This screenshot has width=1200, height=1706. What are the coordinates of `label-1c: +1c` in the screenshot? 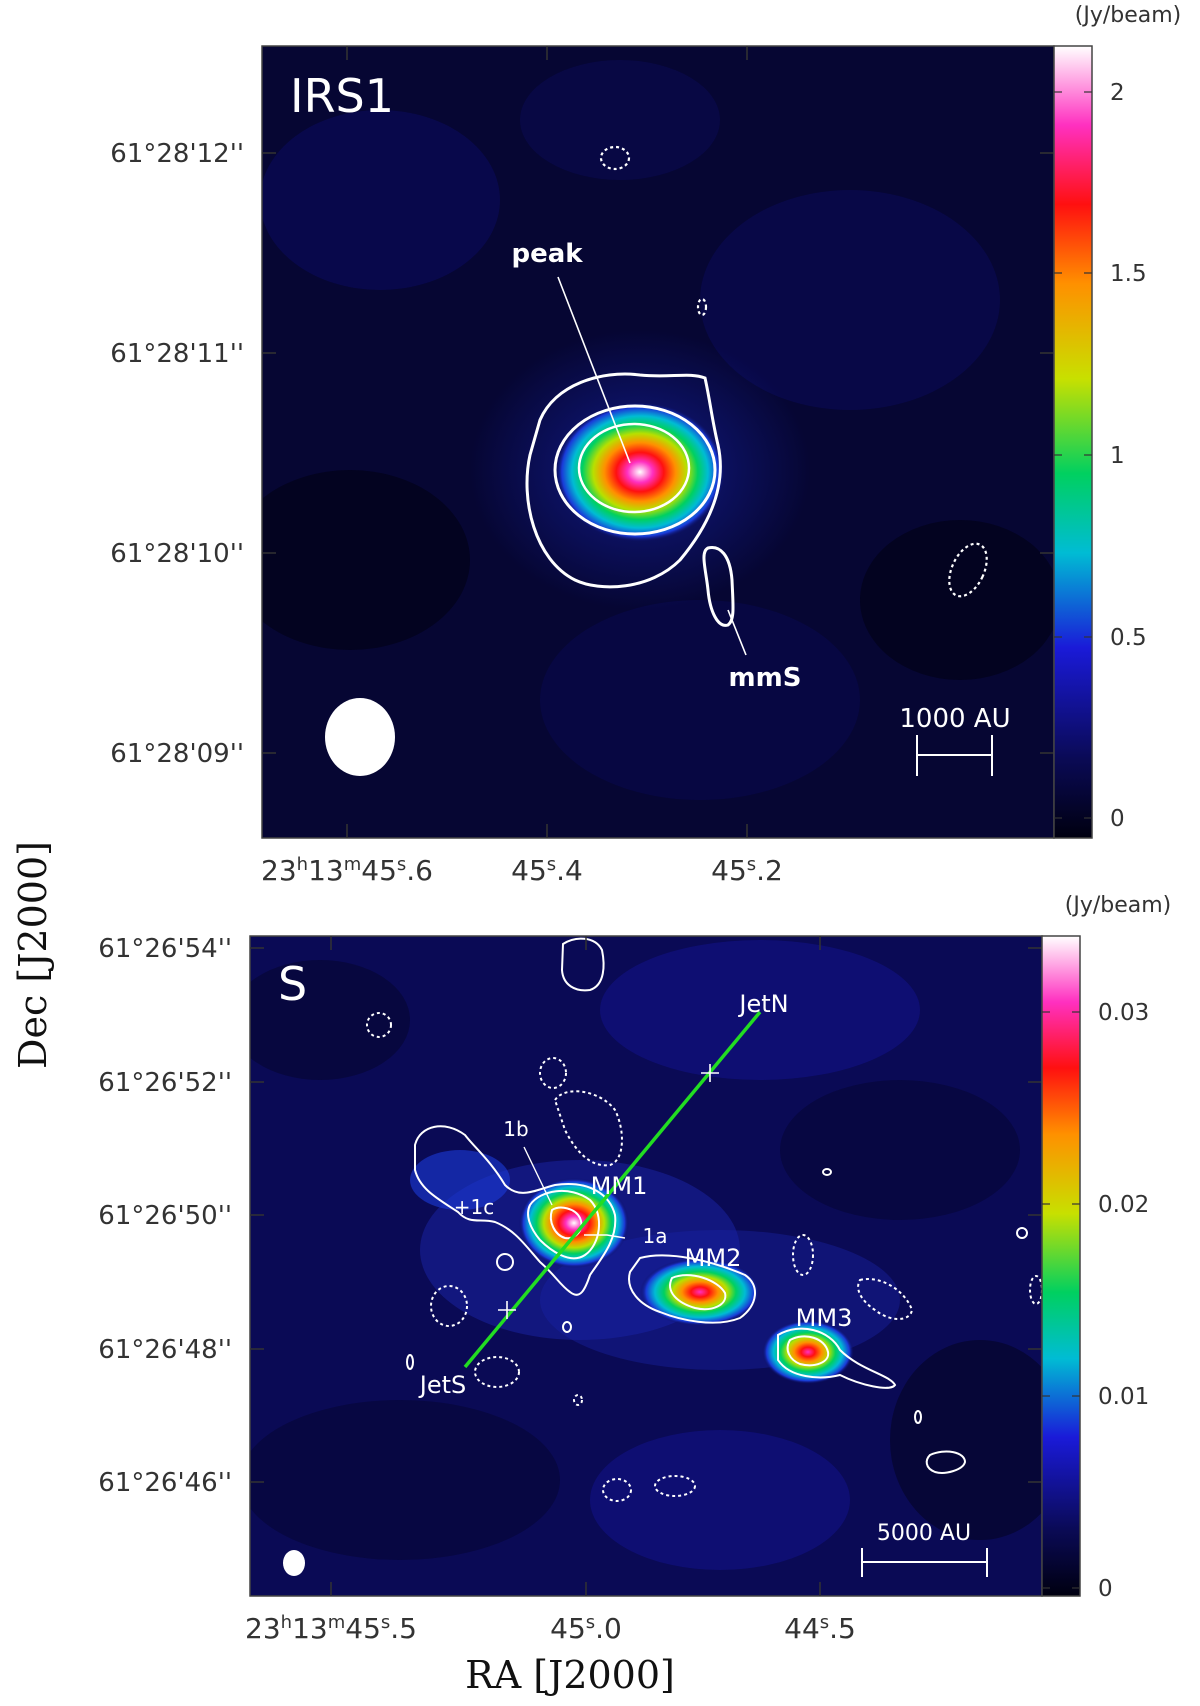 It's located at (474, 1207).